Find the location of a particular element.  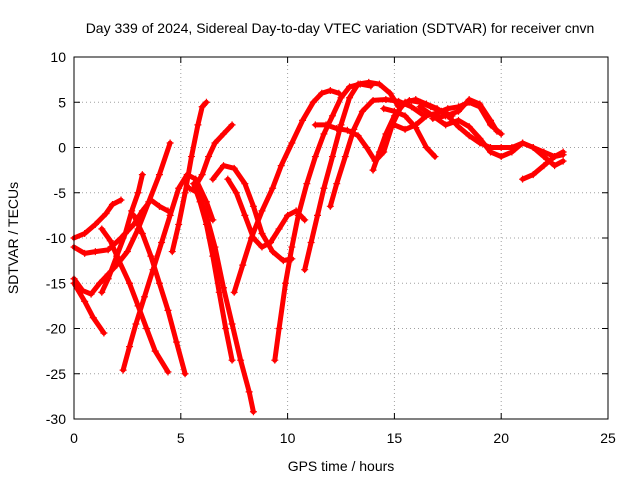

x-tick-label: 20 is located at coordinates (501, 438).